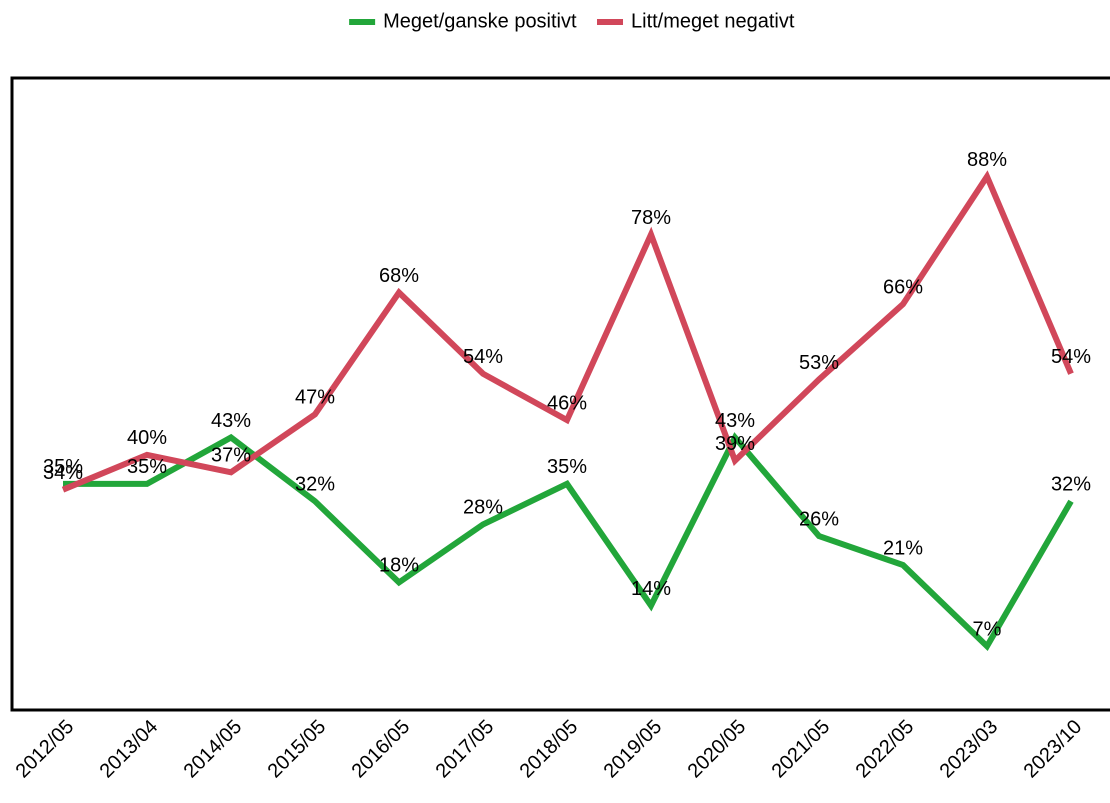 This screenshot has width=1110, height=803. What do you see at coordinates (465, 749) in the screenshot?
I see `x-tick-label: 2017/05` at bounding box center [465, 749].